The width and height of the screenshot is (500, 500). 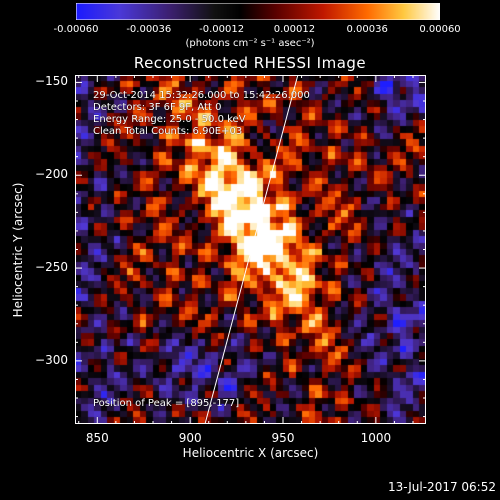 I want to click on info-method-counts: Clean Total Counts: 6.90E+03, so click(x=168, y=131).